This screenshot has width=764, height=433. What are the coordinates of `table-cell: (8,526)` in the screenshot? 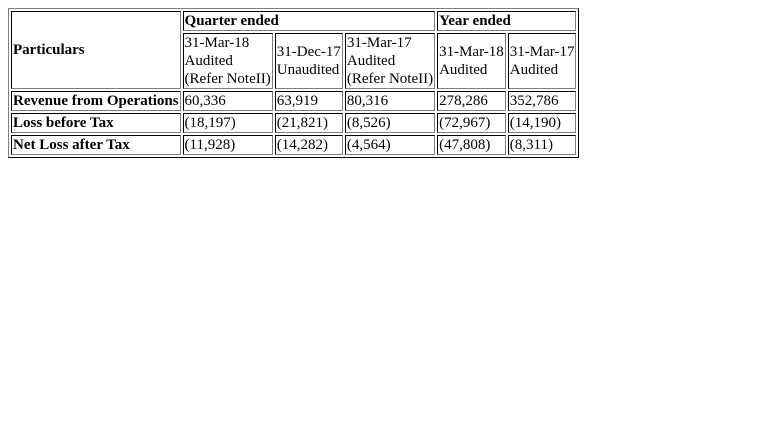 It's located at (390, 123).